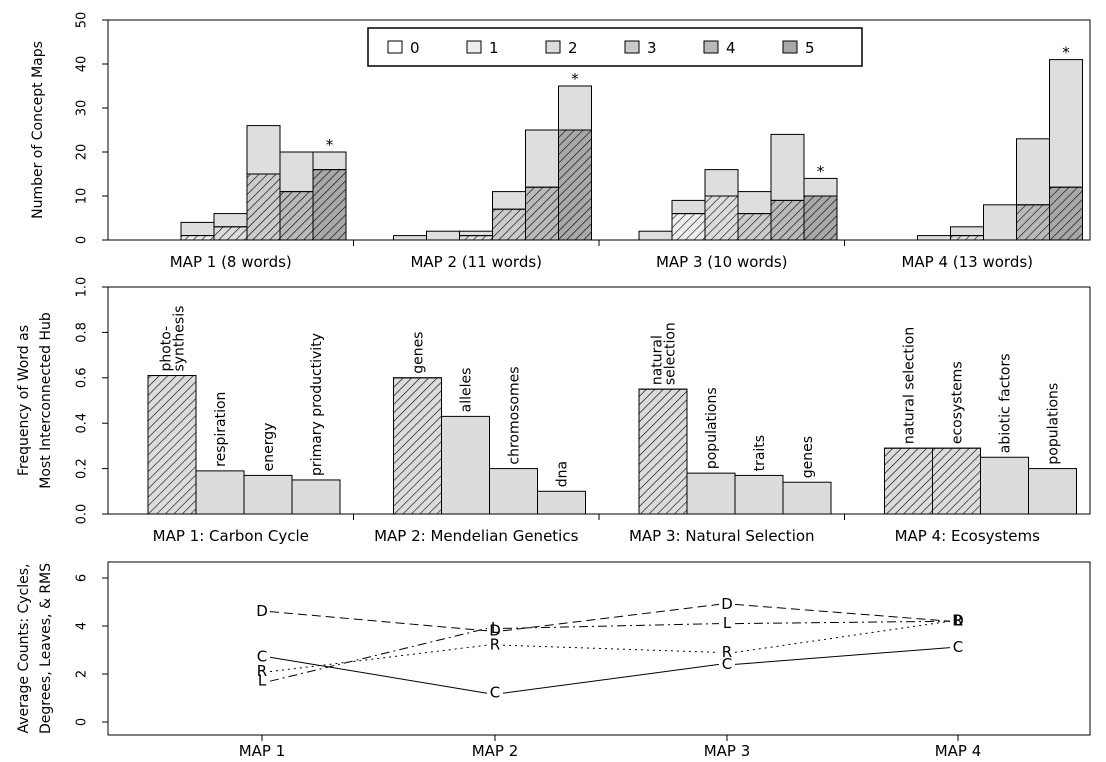 The height and width of the screenshot is (762, 1106). What do you see at coordinates (1006, 403) in the screenshot?
I see `bar-word-label: abiotic factors` at bounding box center [1006, 403].